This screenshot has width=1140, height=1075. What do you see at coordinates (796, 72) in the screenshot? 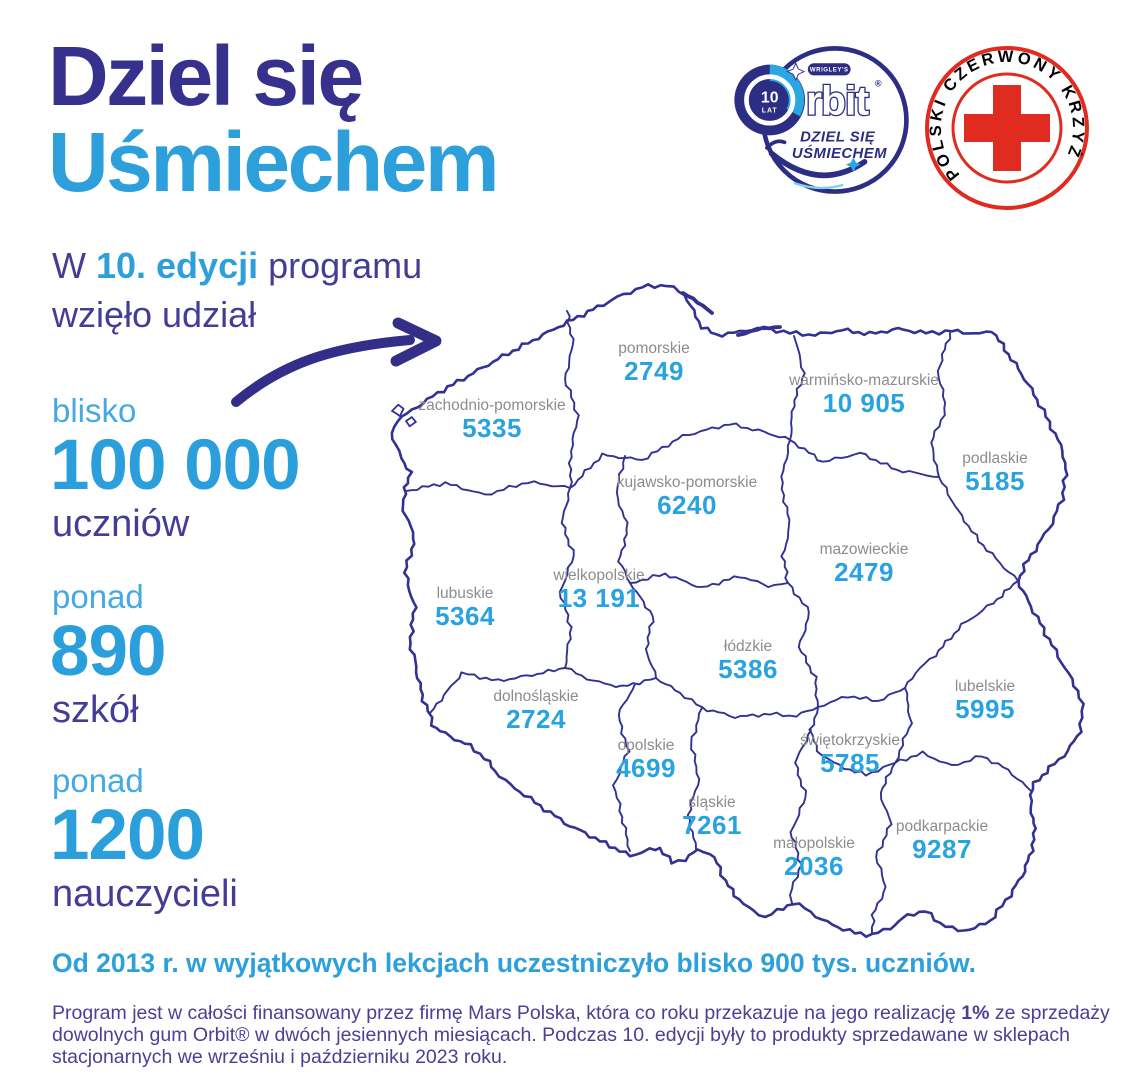
I see `sparkle-icon` at bounding box center [796, 72].